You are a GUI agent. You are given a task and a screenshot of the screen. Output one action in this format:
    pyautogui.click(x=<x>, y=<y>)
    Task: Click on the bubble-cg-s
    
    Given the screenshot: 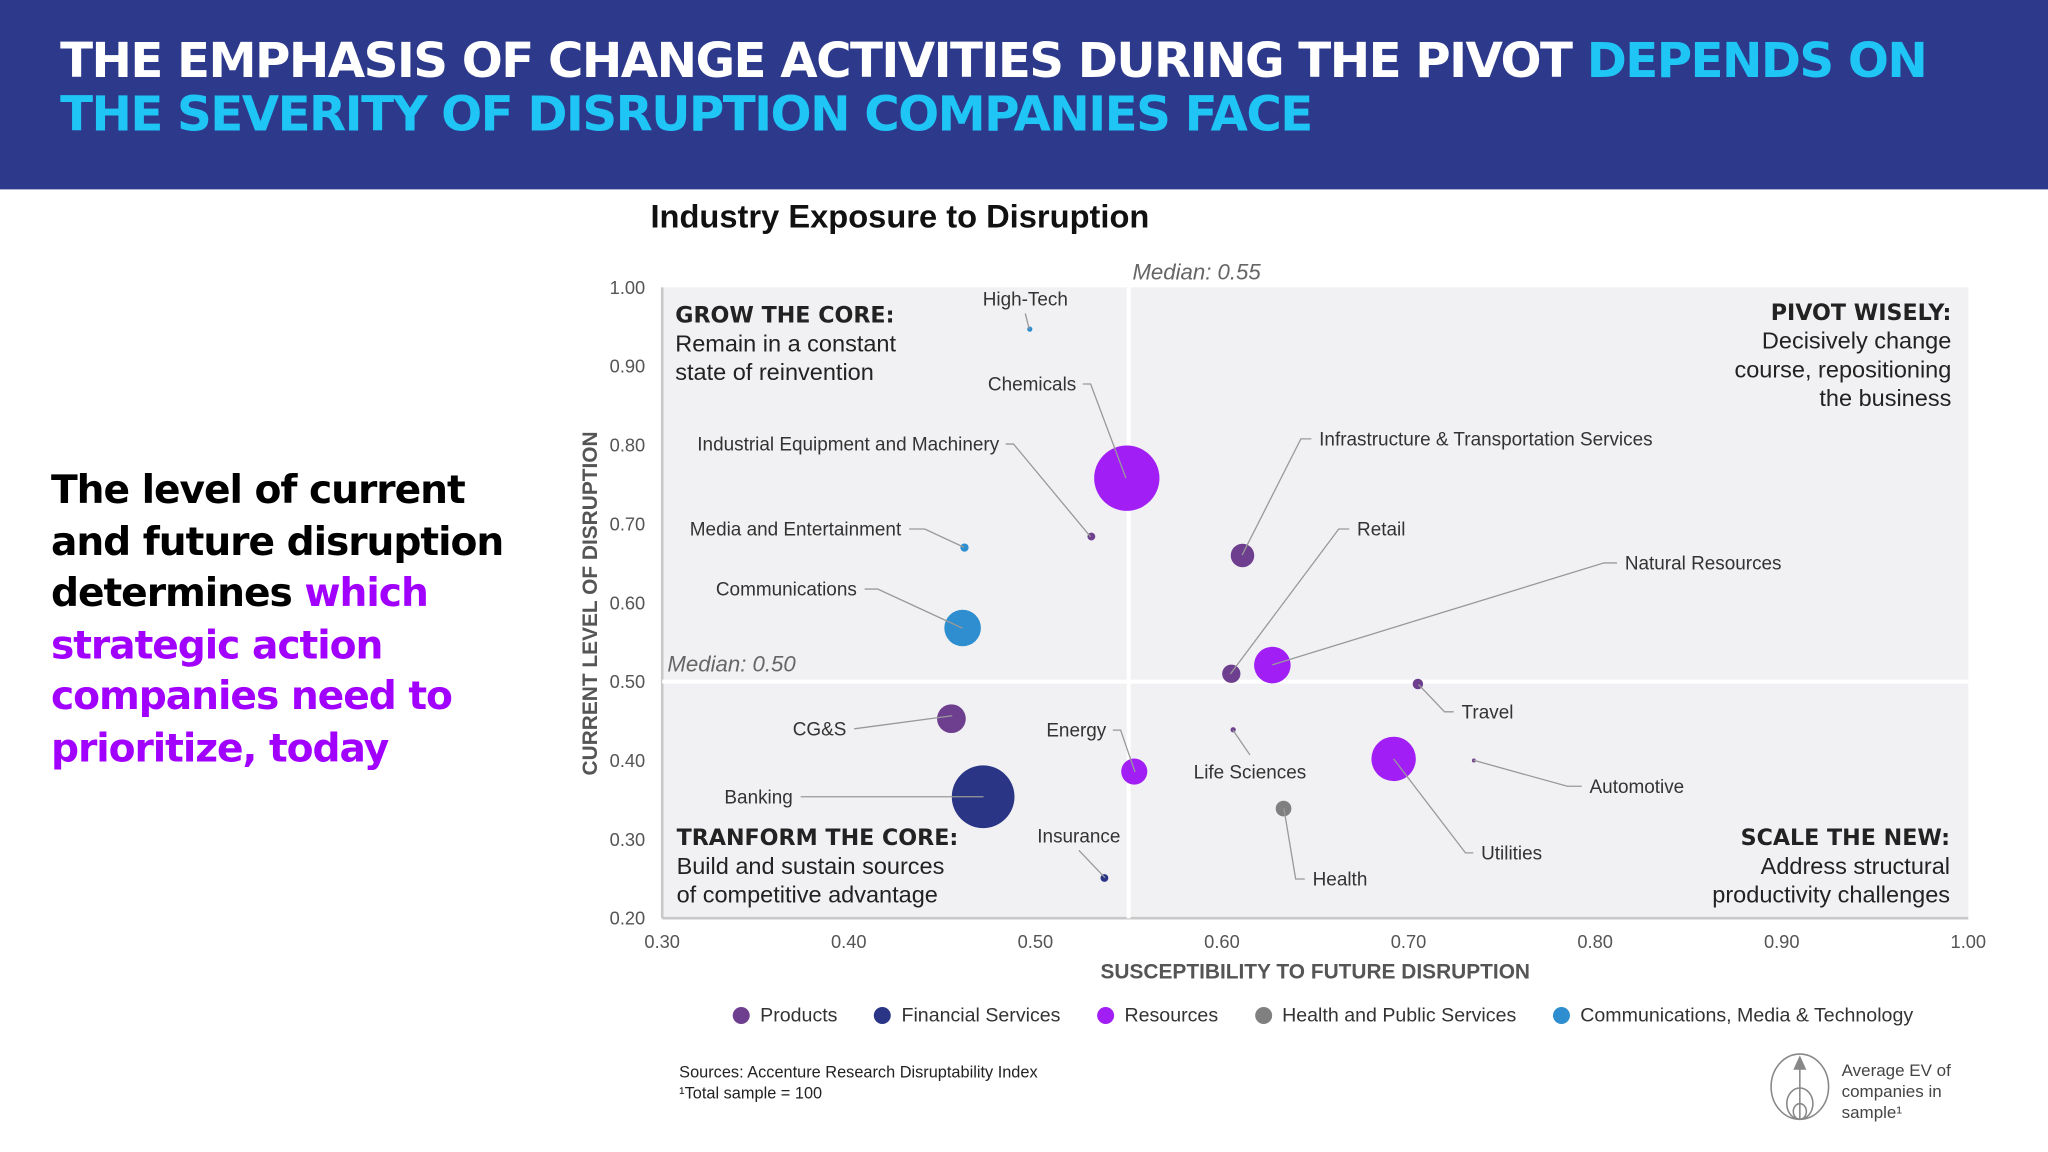 What is the action you would take?
    pyautogui.click(x=951, y=719)
    